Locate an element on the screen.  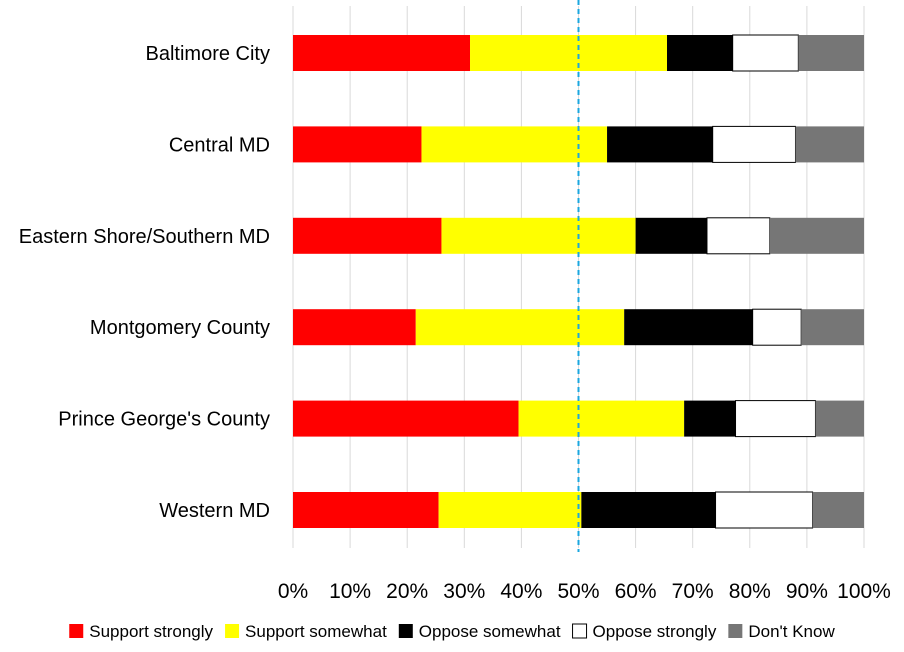
category-label: Western MD is located at coordinates (214, 511).